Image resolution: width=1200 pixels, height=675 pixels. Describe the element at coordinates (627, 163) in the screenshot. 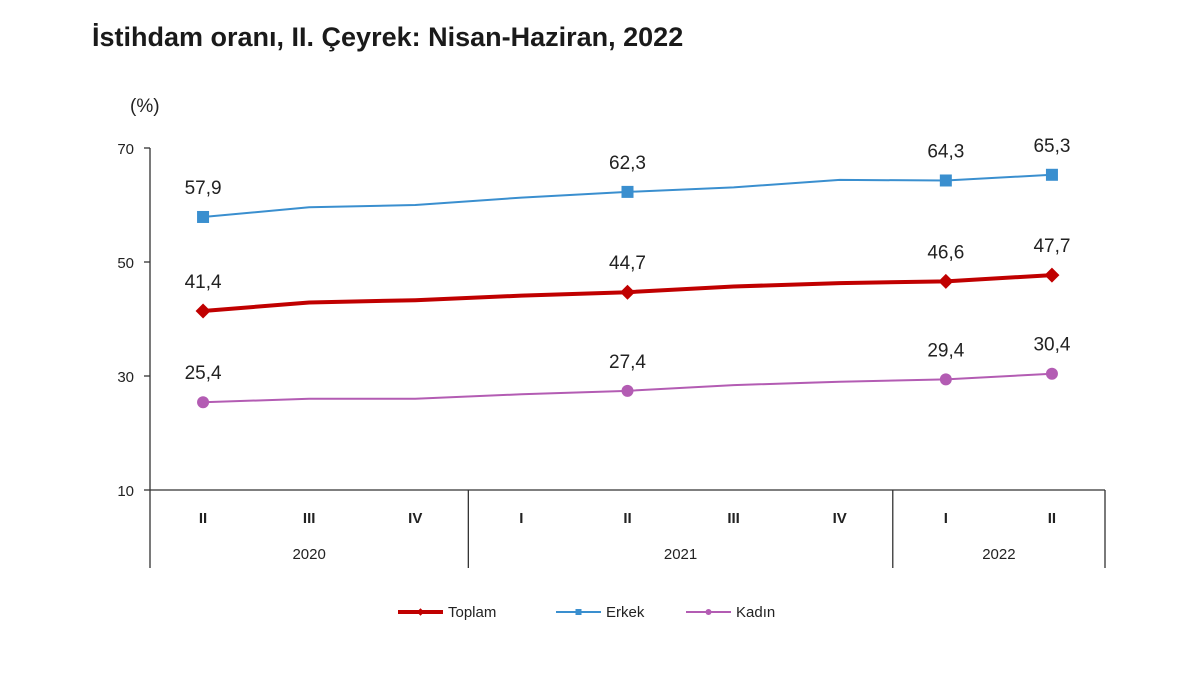

I see `data-label: 62,3` at that location.